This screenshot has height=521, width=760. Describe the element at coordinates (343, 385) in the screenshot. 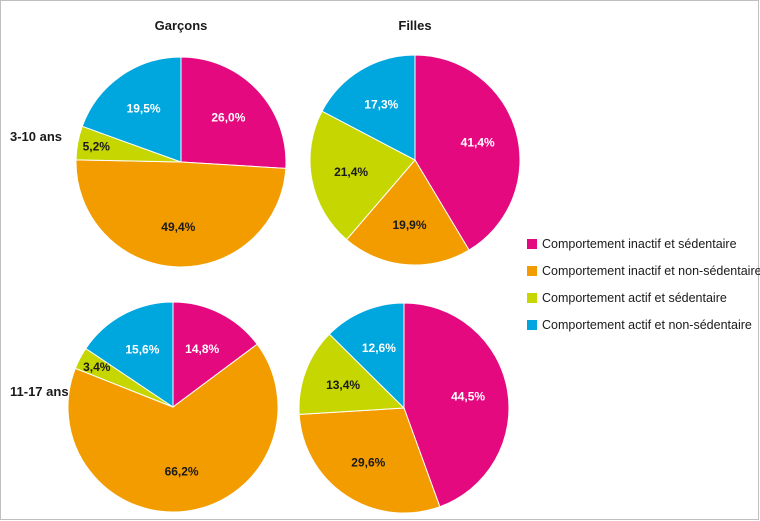

I see `data-label: 13,4%` at that location.